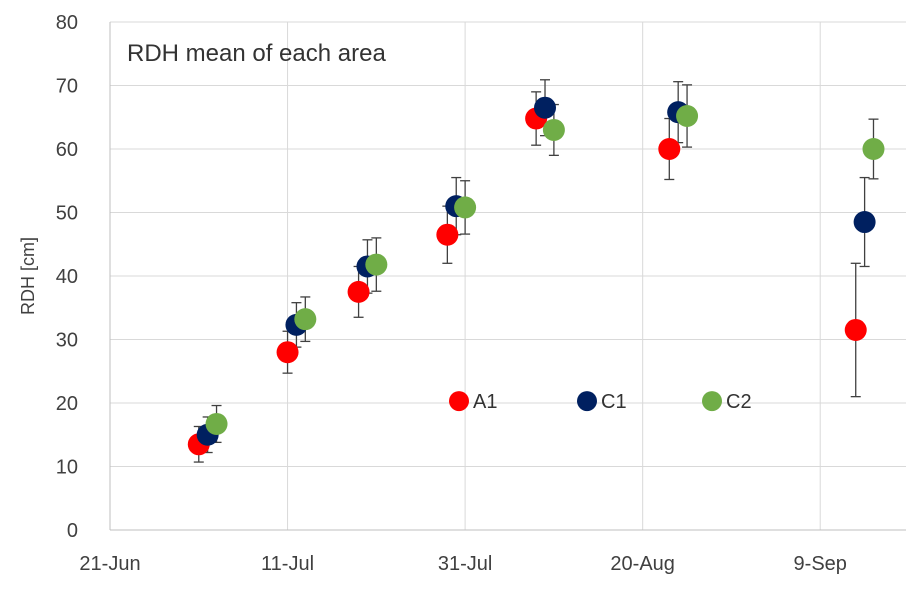 This screenshot has width=906, height=591. I want to click on y-tick-label: 60, so click(67, 150).